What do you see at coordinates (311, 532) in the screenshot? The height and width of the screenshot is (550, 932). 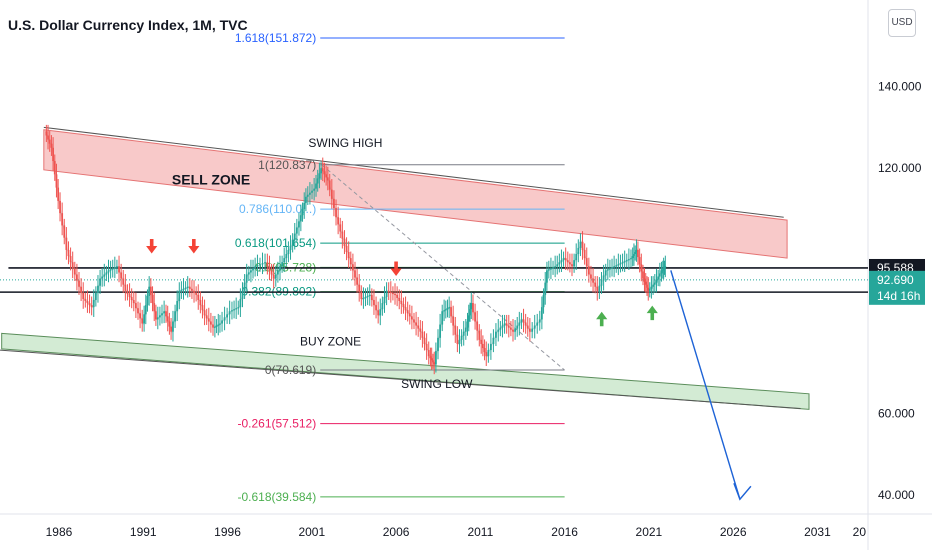 I see `x-tick-label: 2001` at bounding box center [311, 532].